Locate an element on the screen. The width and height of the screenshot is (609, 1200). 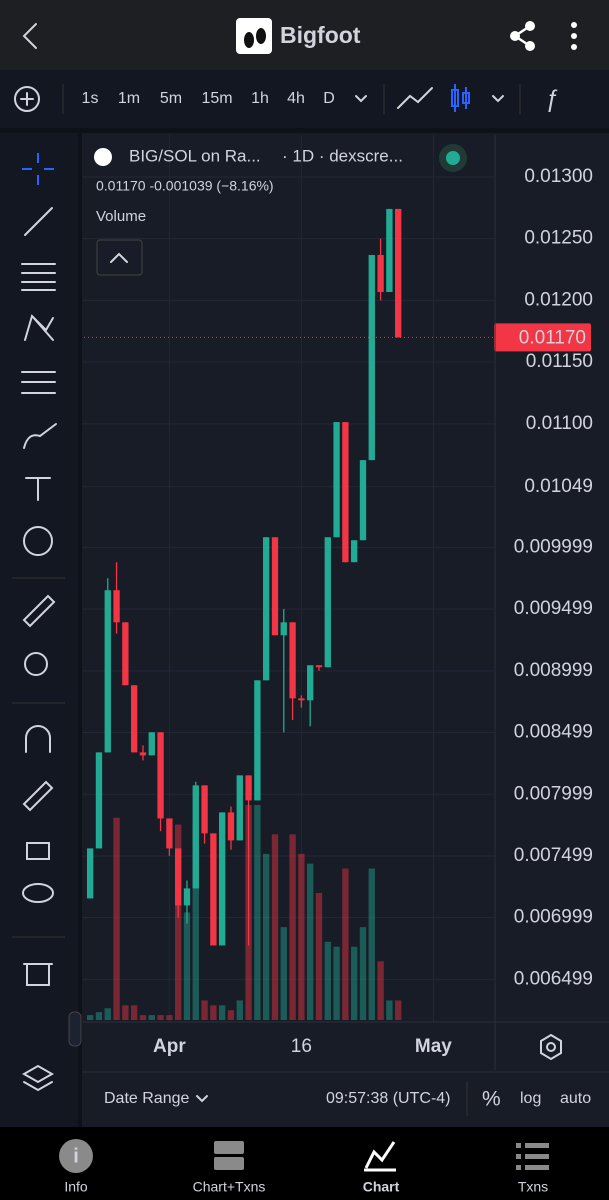
nav-tab: Chart+Txns is located at coordinates (229, 1187).